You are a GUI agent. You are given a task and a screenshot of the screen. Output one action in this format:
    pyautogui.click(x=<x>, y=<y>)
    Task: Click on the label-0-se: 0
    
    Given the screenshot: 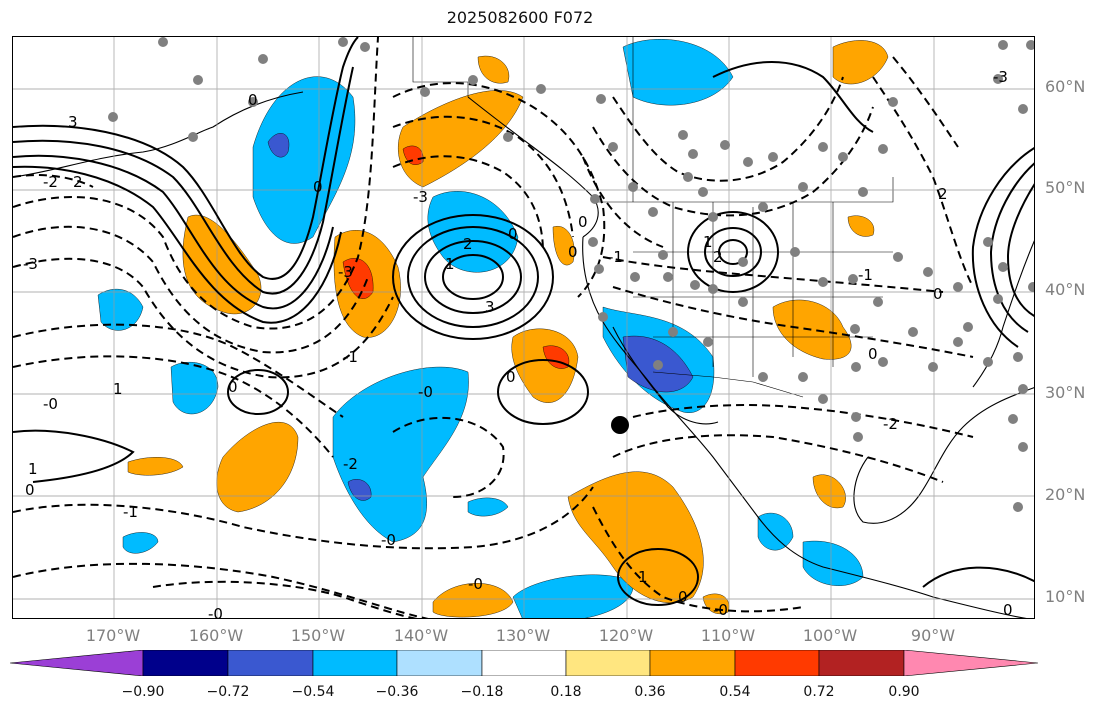 What is the action you would take?
    pyautogui.click(x=1008, y=610)
    